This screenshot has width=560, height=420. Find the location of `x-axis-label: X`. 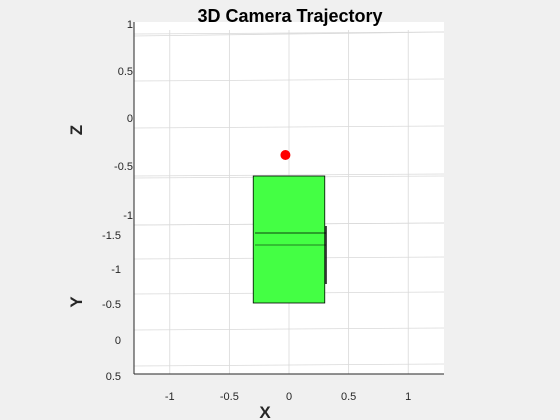

x-axis-label: X is located at coordinates (265, 411).